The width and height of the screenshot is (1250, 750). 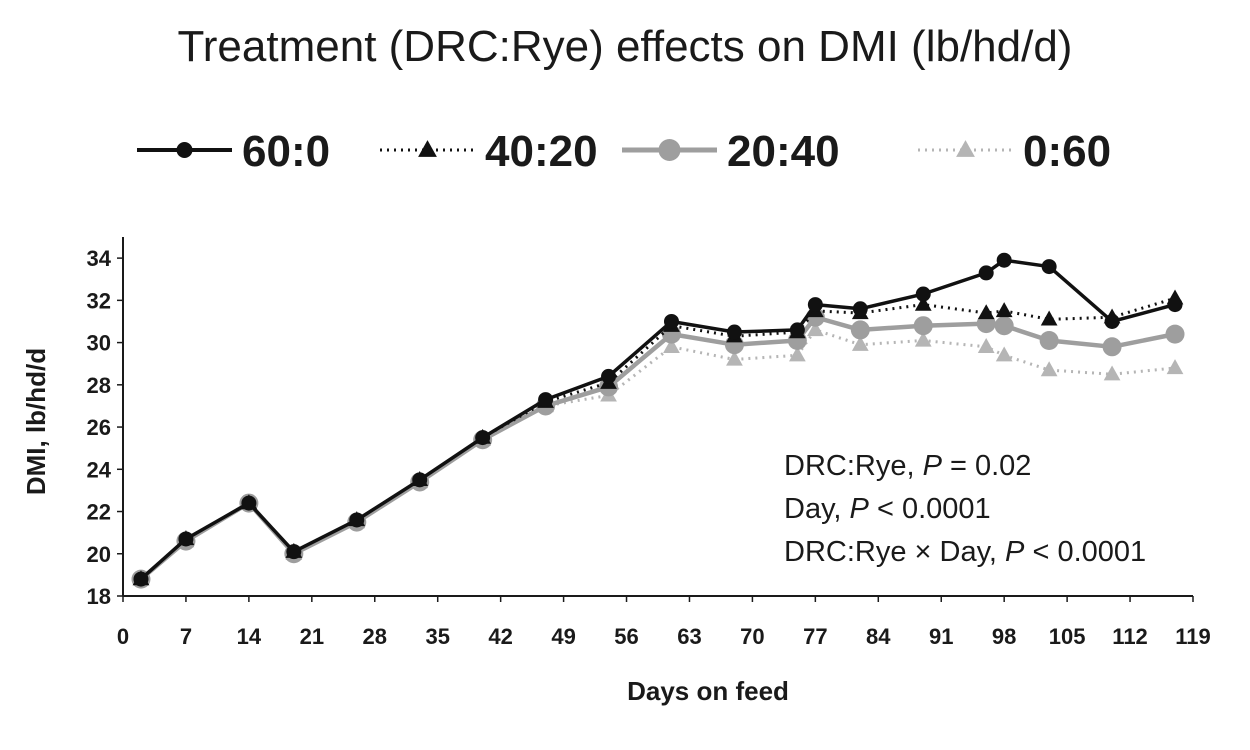 I want to click on x-tick-label: 105, so click(x=1067, y=636).